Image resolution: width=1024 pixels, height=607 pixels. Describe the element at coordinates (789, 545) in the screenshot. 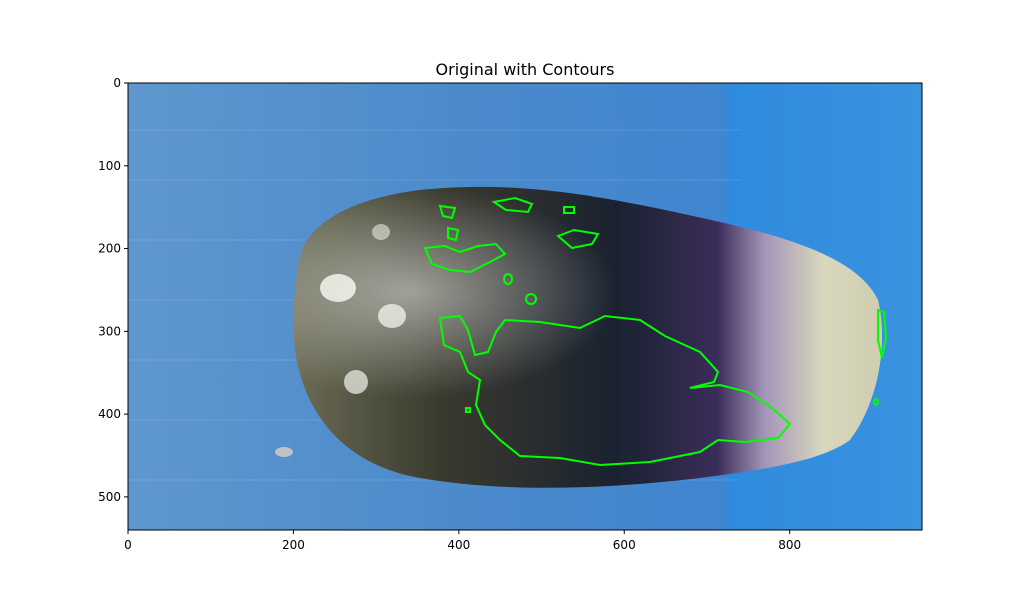

I see `x-tick-label: 800` at that location.